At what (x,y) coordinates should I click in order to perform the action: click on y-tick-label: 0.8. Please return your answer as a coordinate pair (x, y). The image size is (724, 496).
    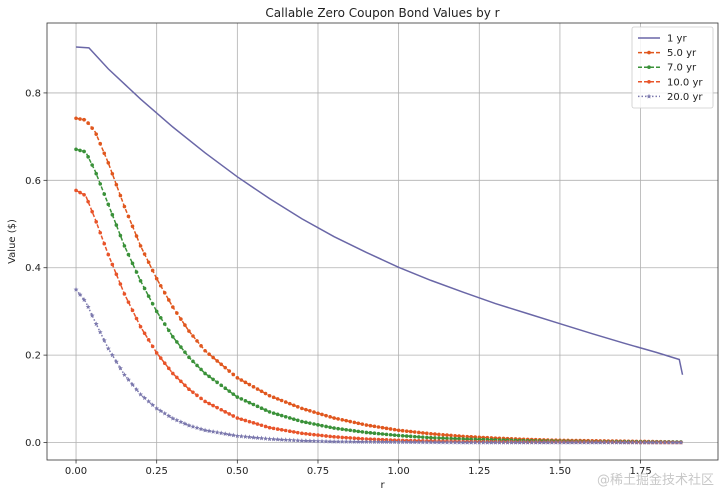
    Looking at the image, I should click on (33, 93).